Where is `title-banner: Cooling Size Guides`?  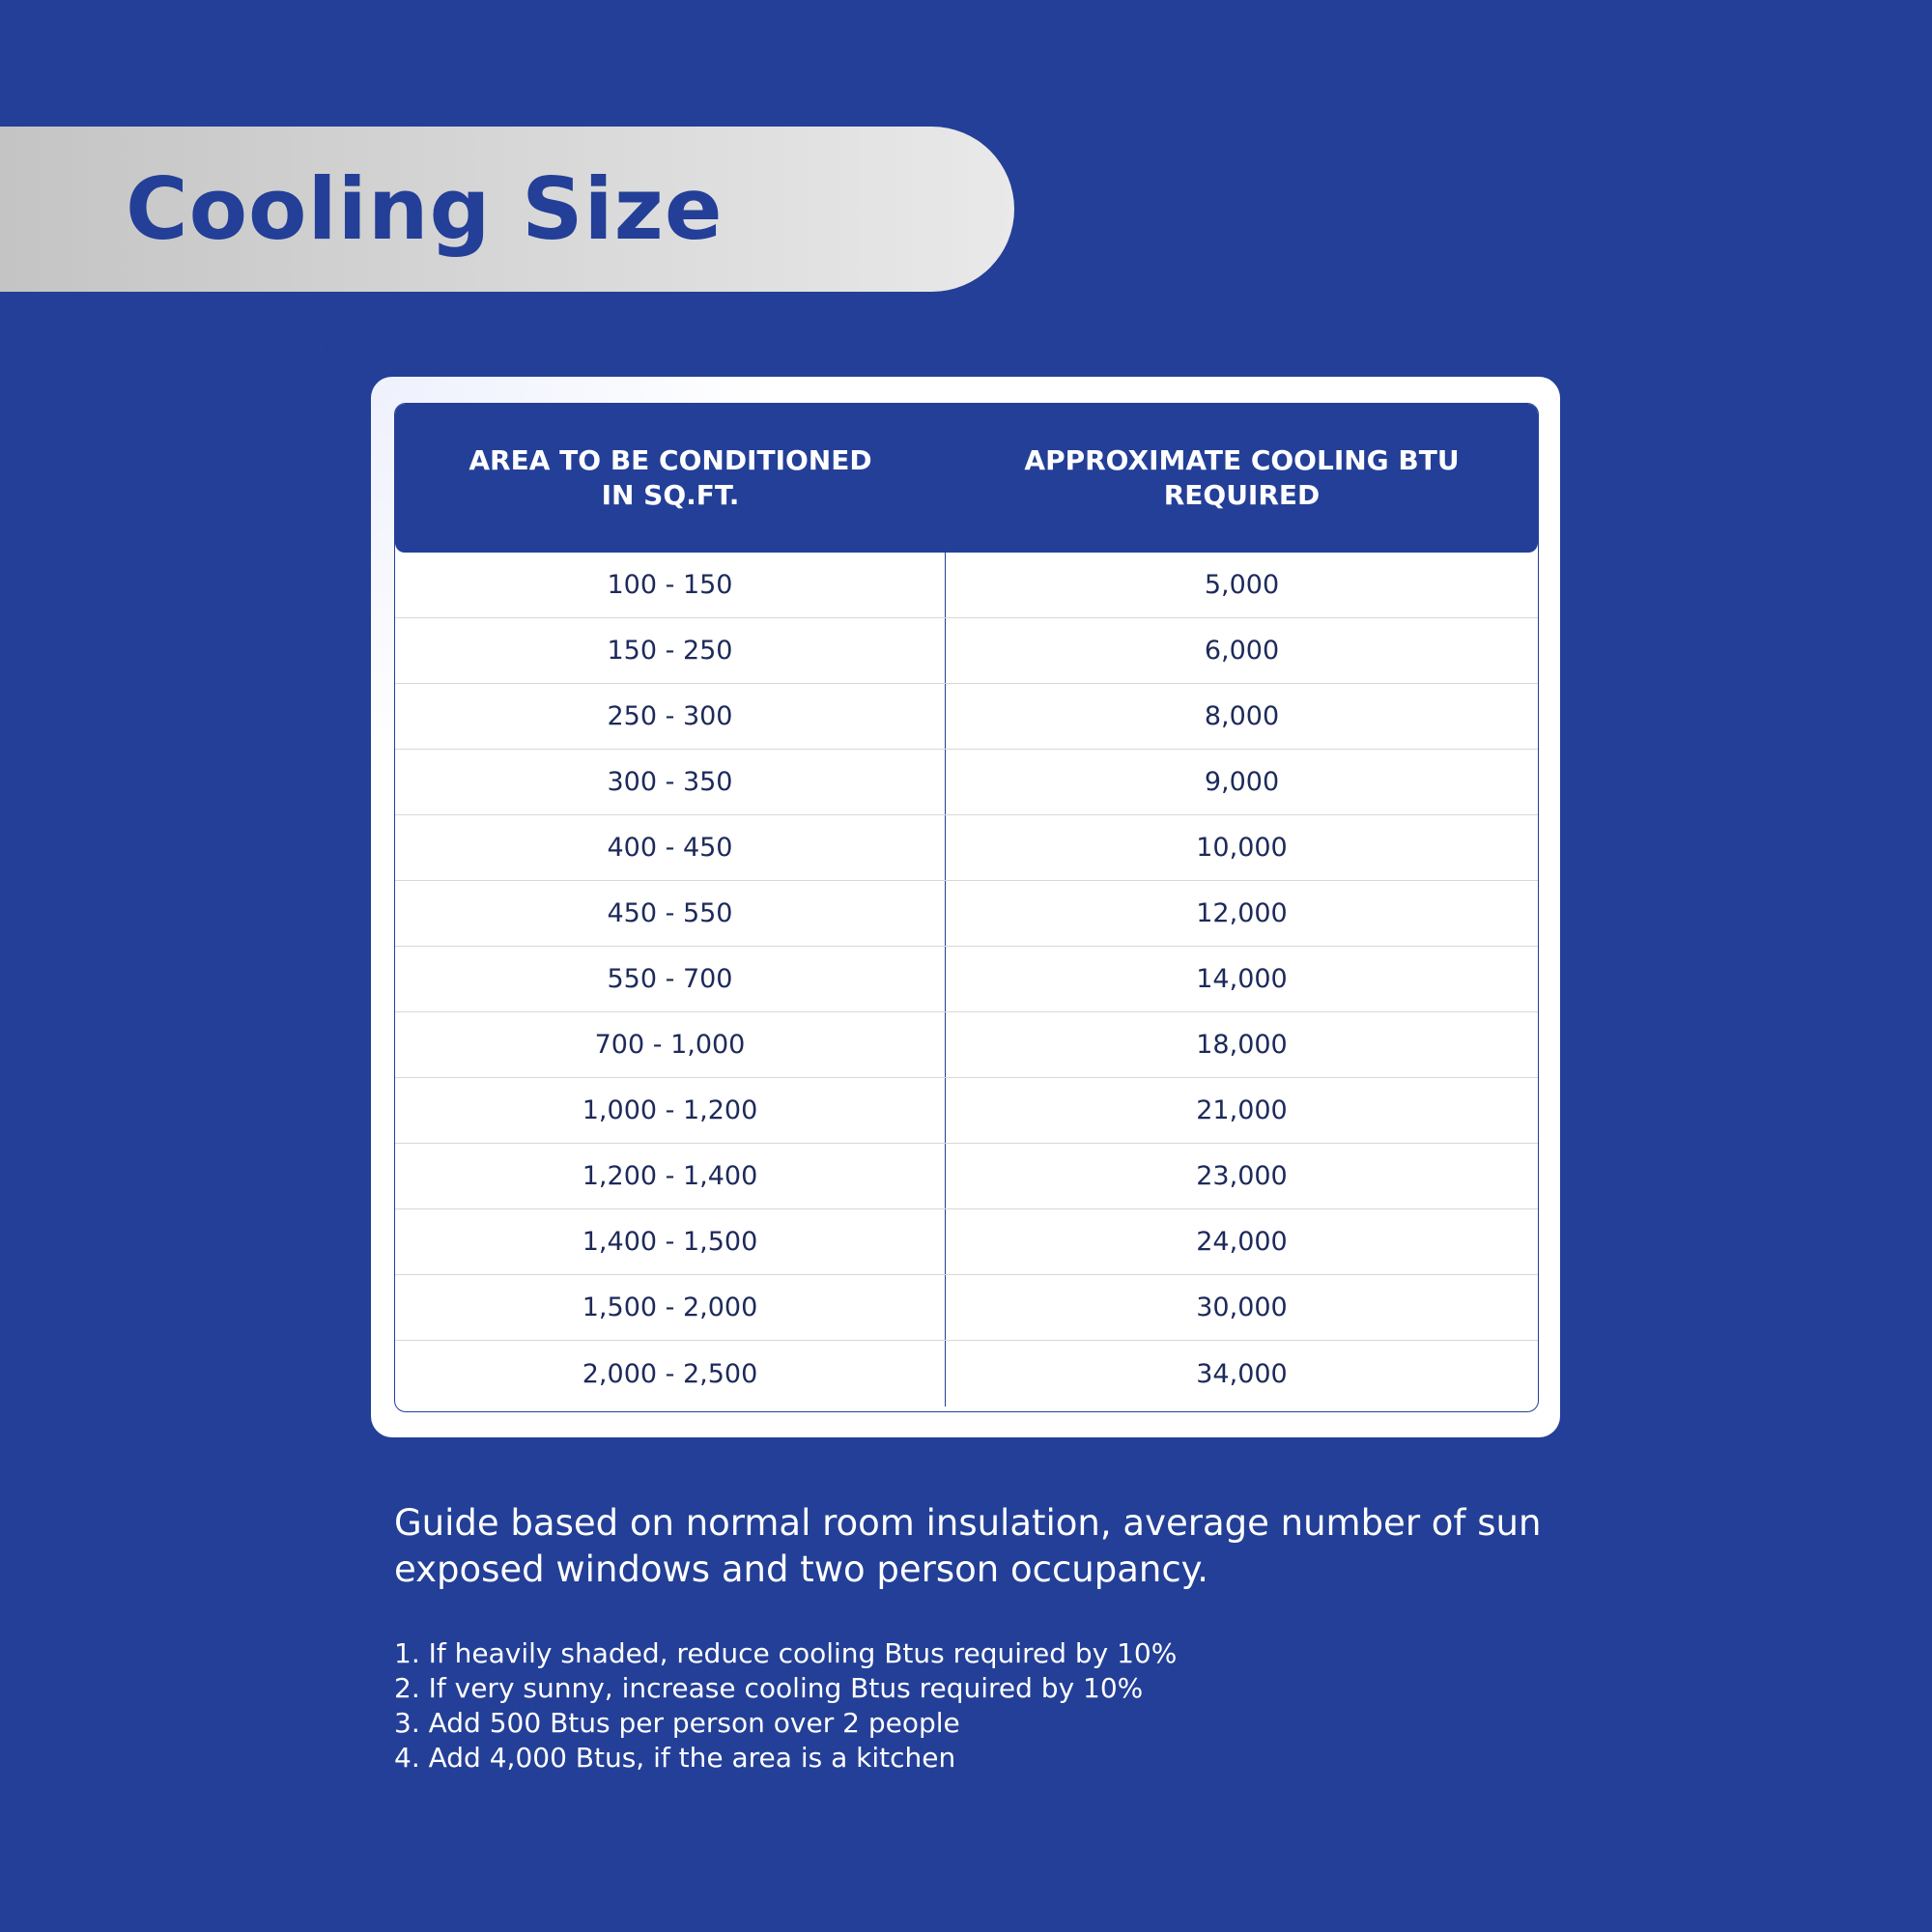 title-banner: Cooling Size Guides is located at coordinates (507, 275).